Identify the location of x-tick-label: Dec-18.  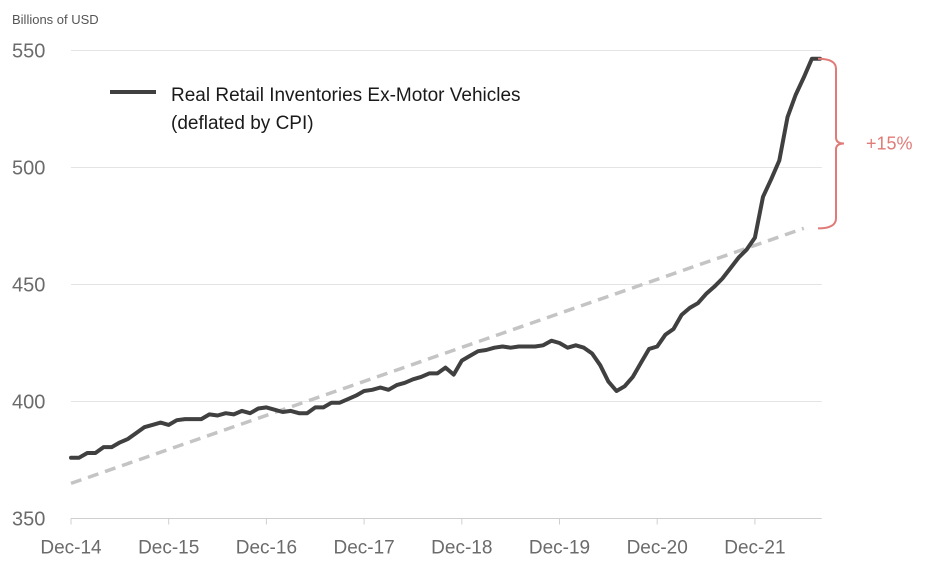
(461, 548).